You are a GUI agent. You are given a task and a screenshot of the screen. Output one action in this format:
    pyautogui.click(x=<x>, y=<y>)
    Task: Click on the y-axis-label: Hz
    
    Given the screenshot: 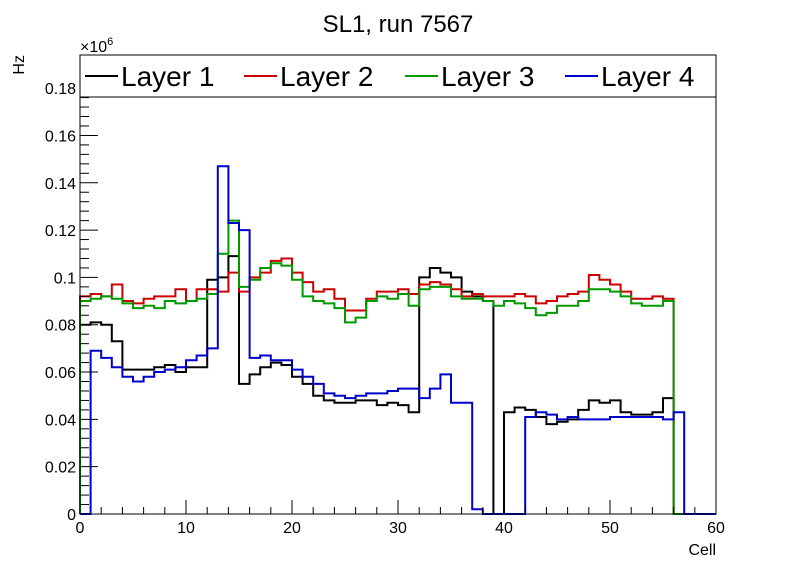 What is the action you would take?
    pyautogui.click(x=19, y=65)
    